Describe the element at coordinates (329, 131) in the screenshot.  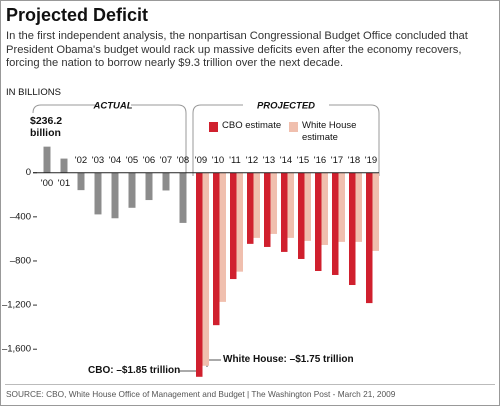
I see `legend-label: White House estimate` at that location.